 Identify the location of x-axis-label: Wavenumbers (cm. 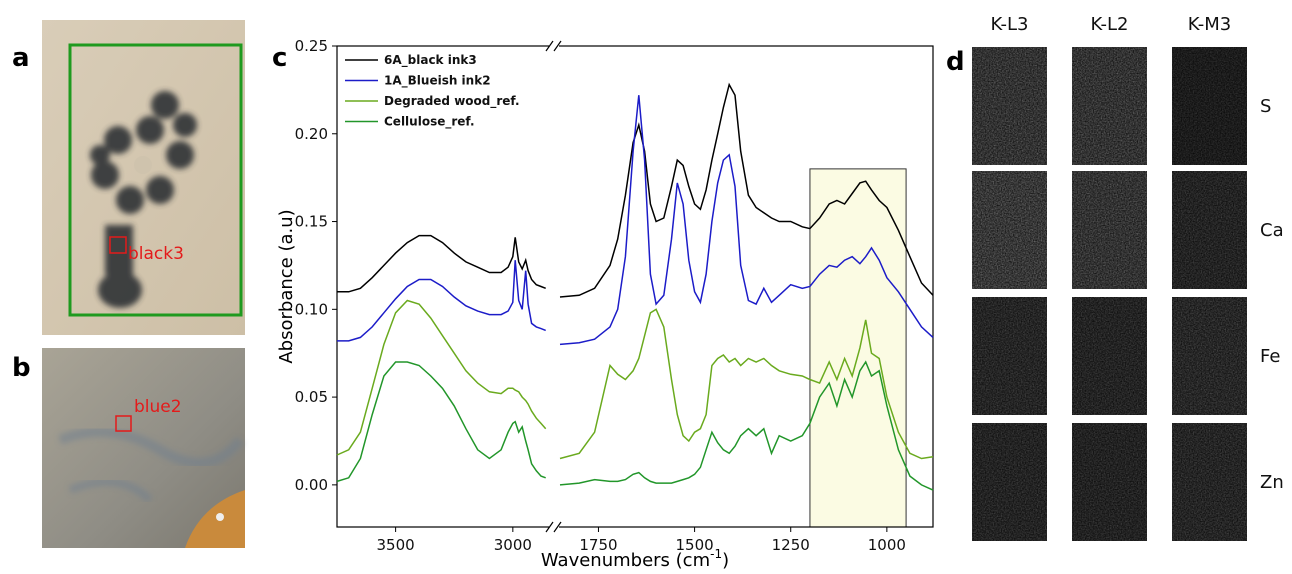
(625, 560).